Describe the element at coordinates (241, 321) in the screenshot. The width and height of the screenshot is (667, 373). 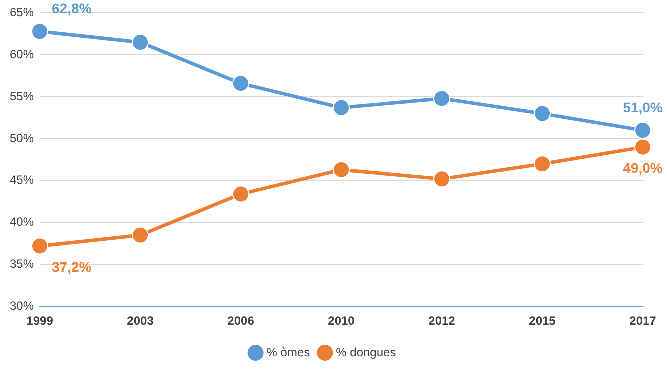
I see `x-tick-label: 2006` at that location.